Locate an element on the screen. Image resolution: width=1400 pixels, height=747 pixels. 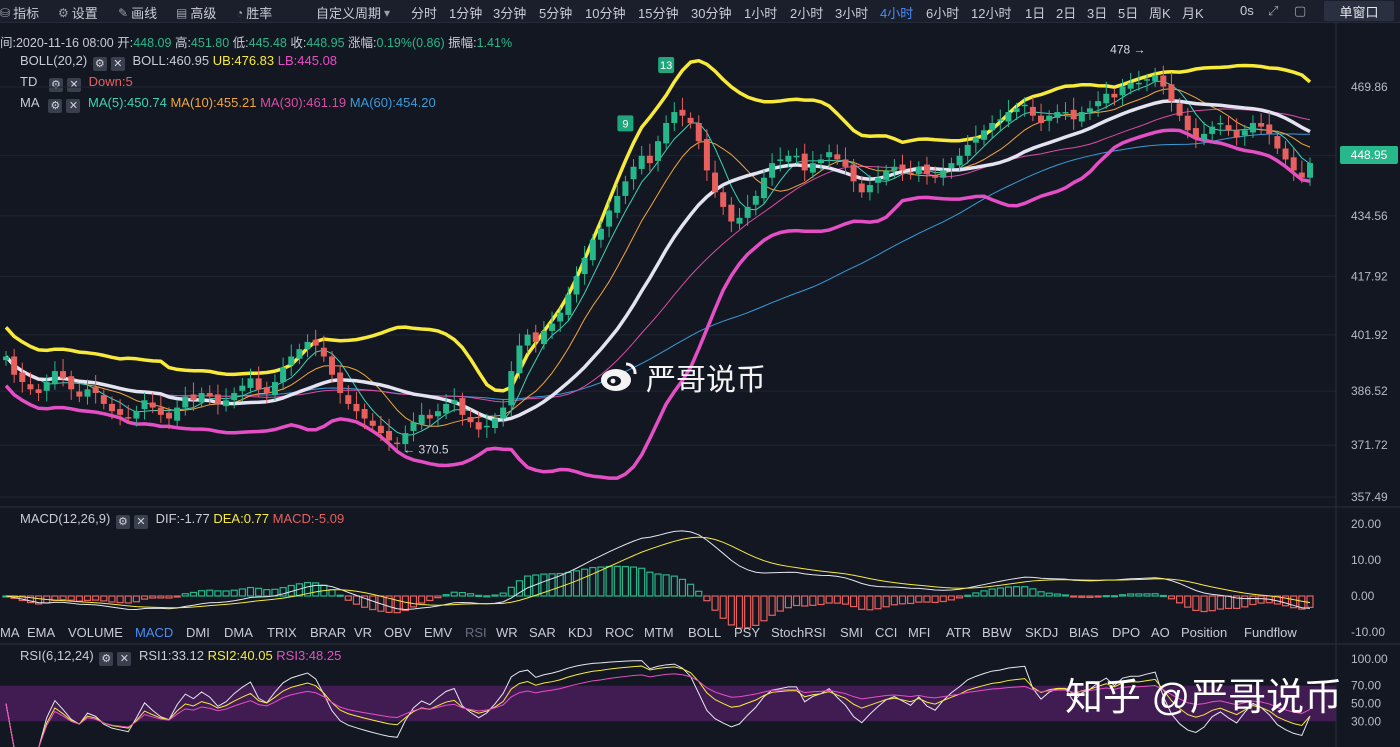
tab-fundflow: Fundflow is located at coordinates (1270, 632).